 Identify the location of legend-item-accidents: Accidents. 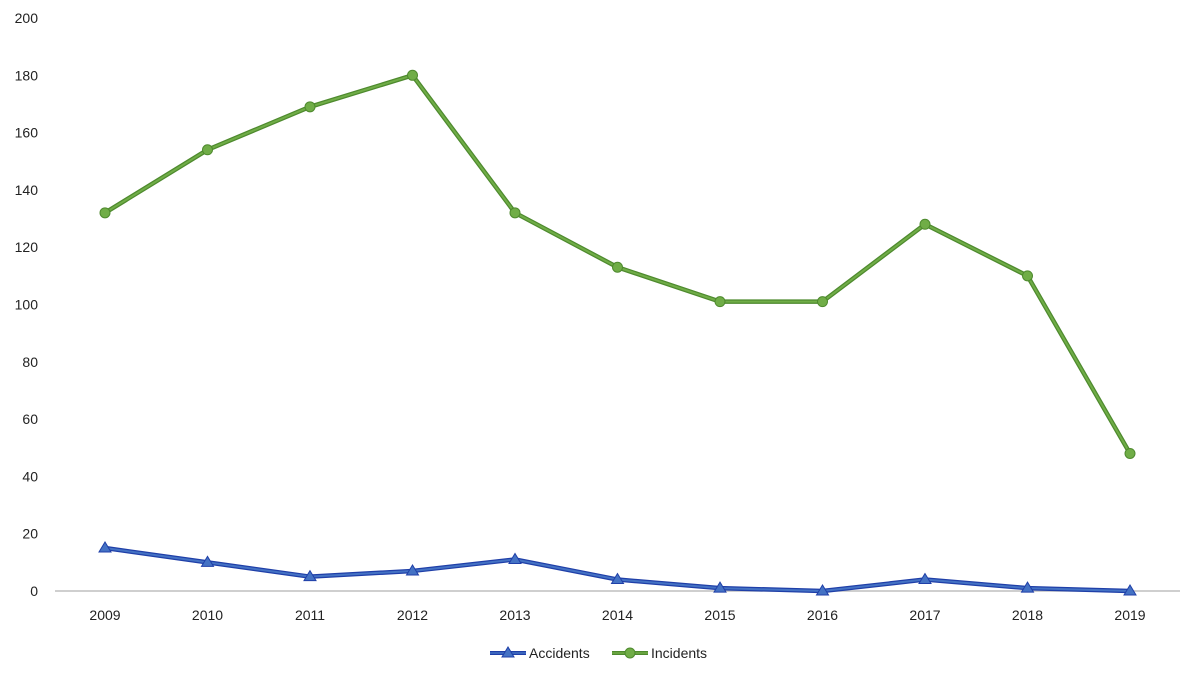
(540, 653).